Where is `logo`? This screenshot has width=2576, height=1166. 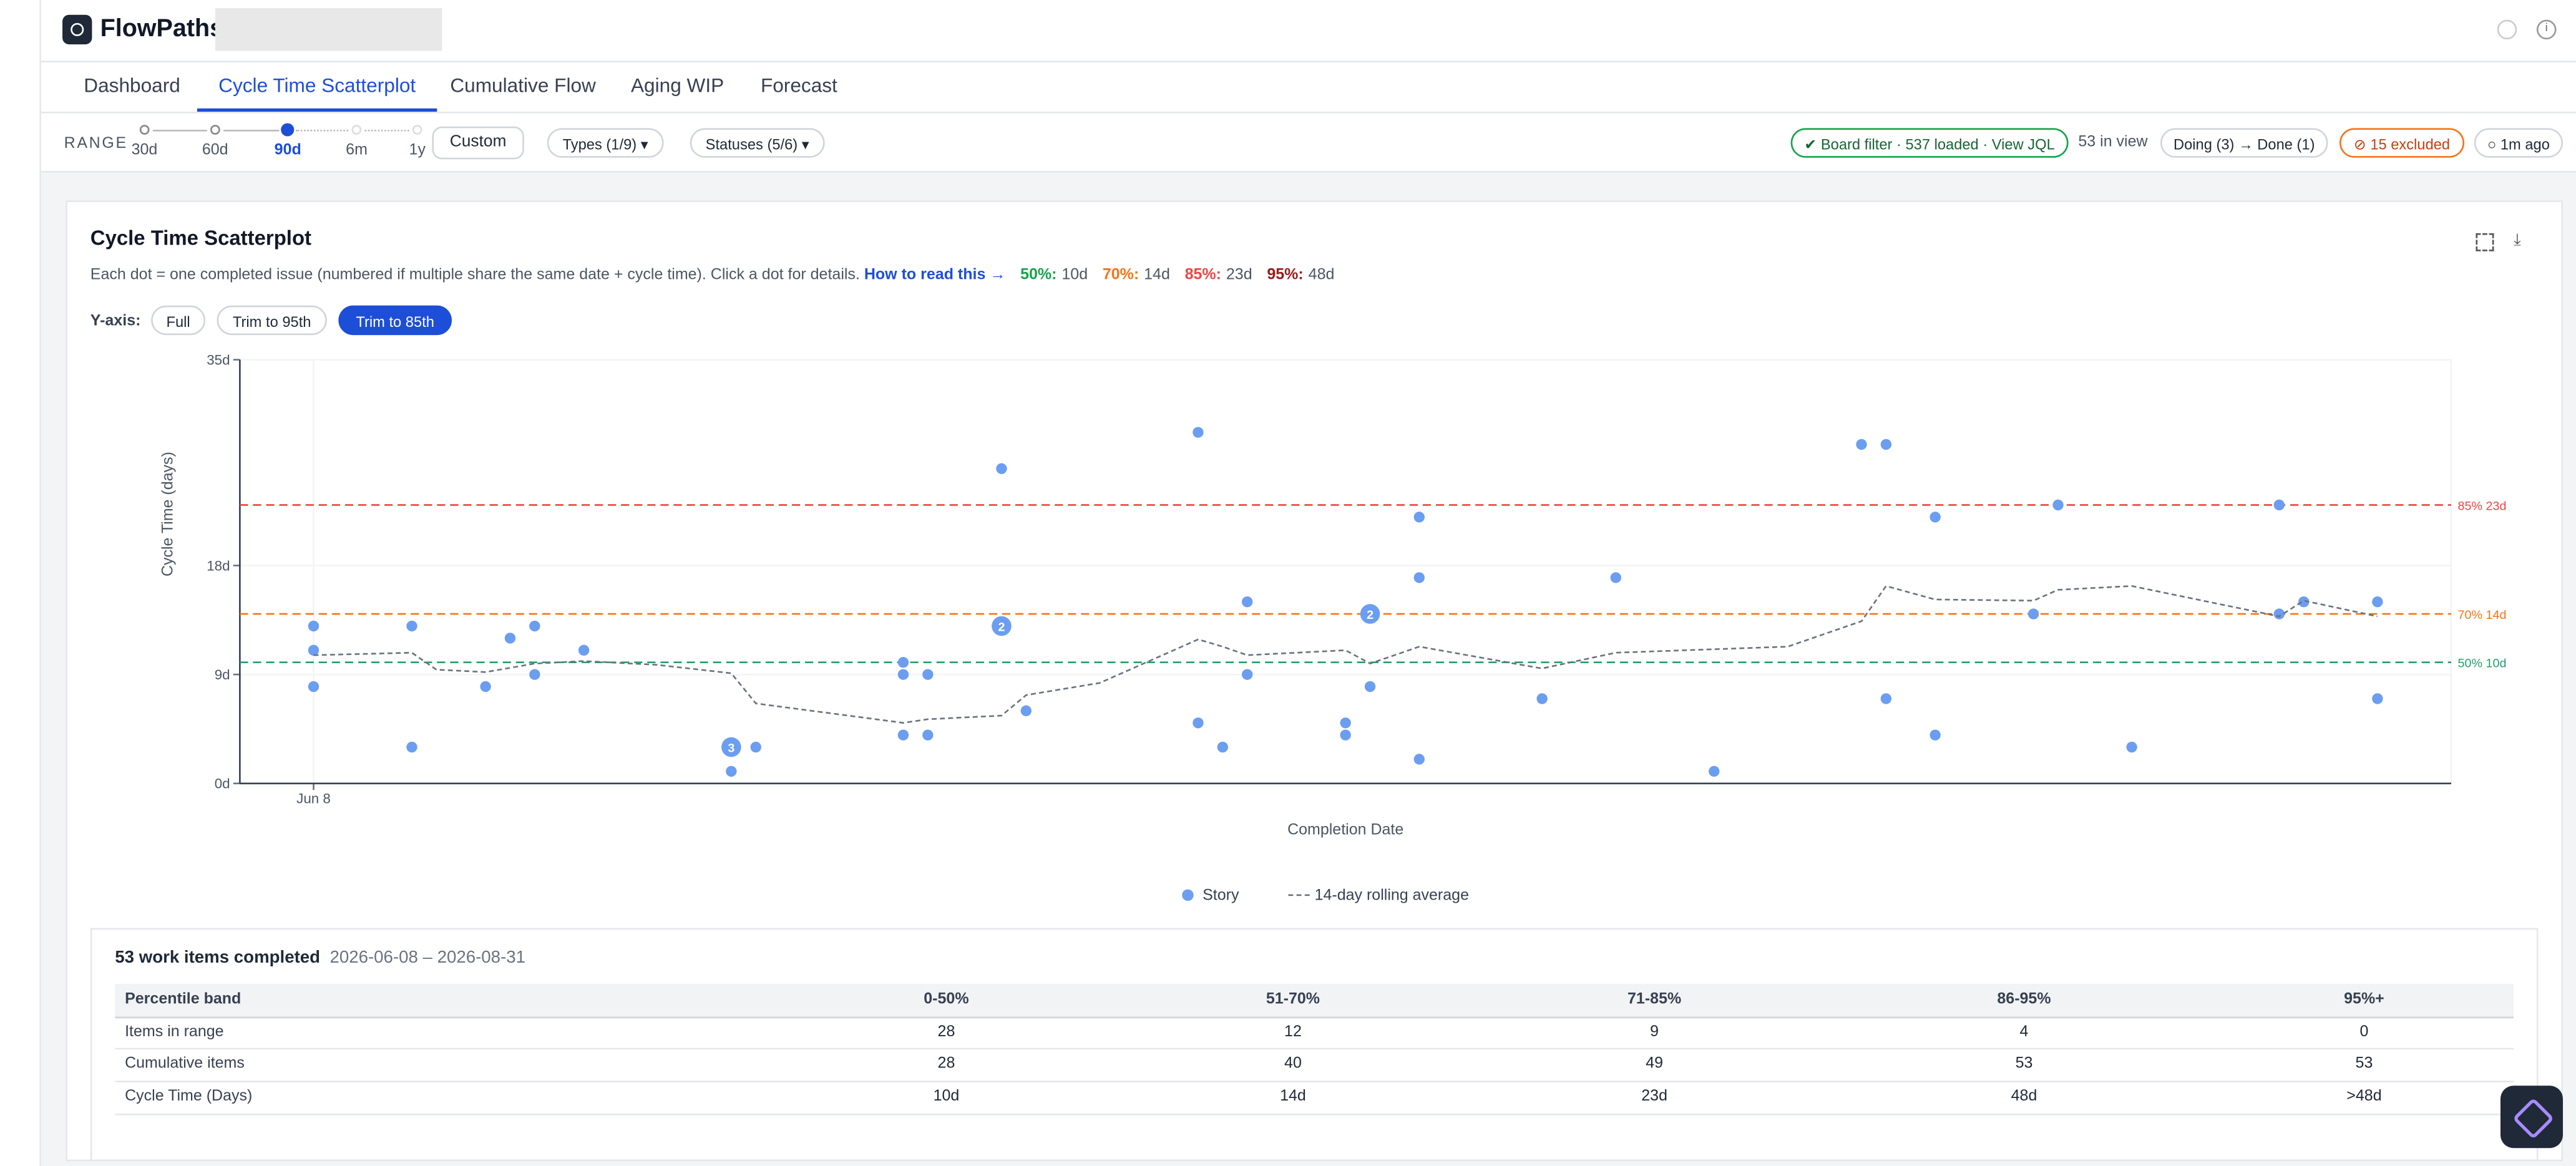 logo is located at coordinates (77, 29).